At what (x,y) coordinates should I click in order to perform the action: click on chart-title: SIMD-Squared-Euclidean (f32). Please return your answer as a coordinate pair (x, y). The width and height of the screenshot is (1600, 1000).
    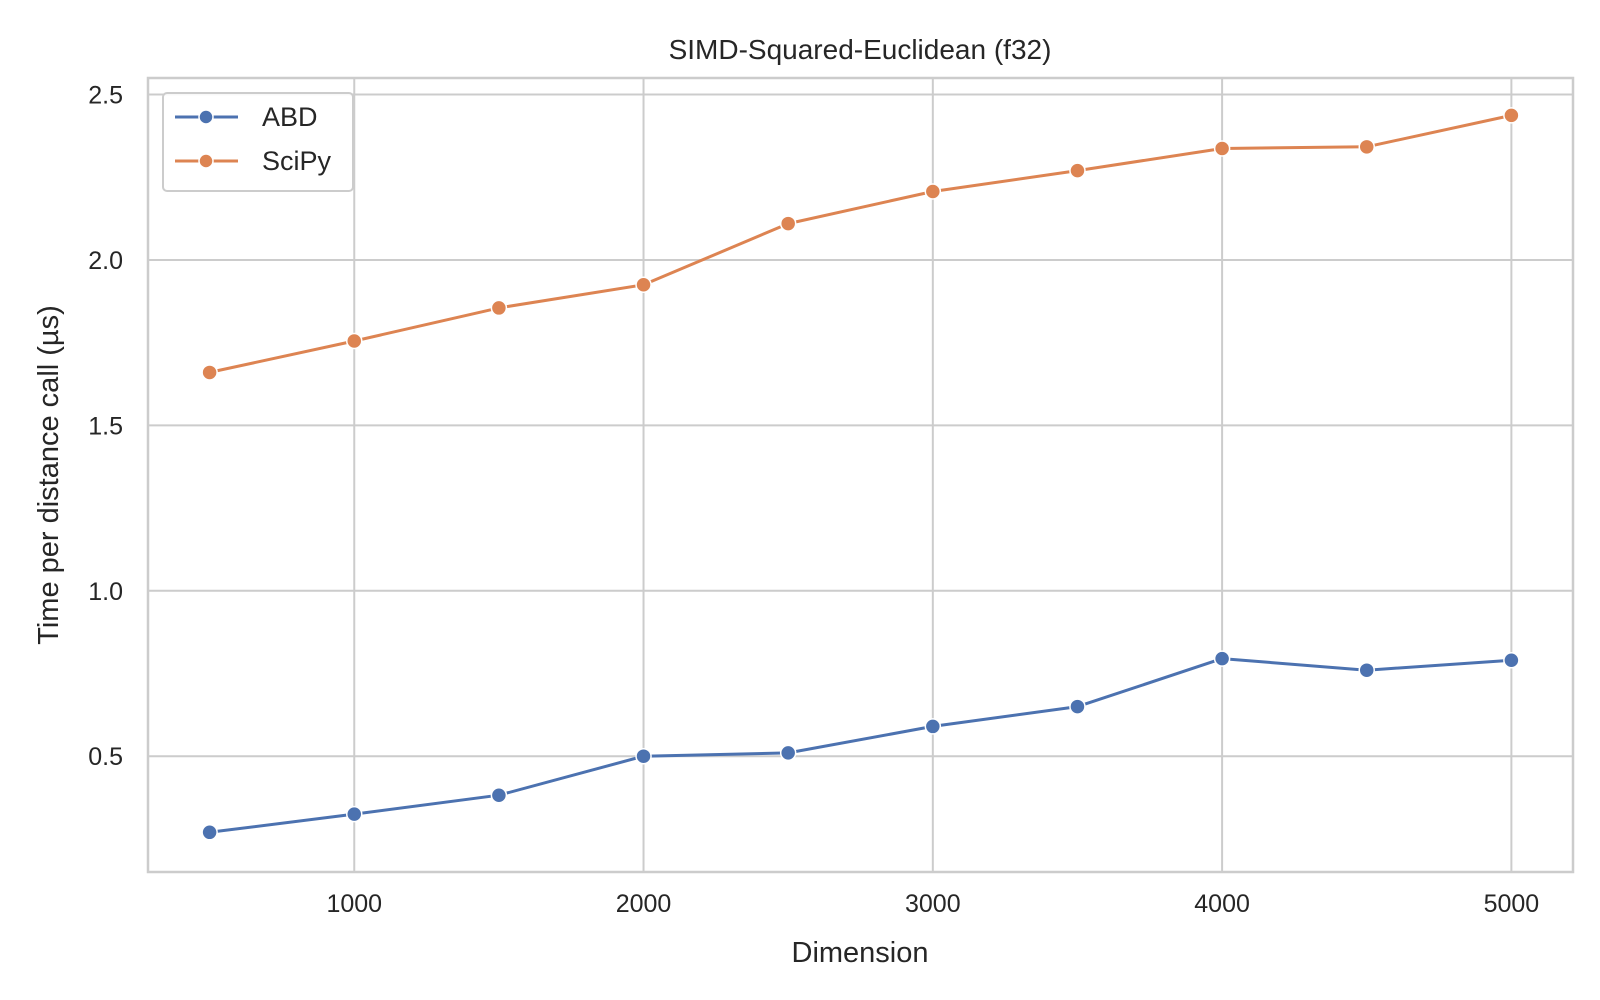
    Looking at the image, I should click on (860, 49).